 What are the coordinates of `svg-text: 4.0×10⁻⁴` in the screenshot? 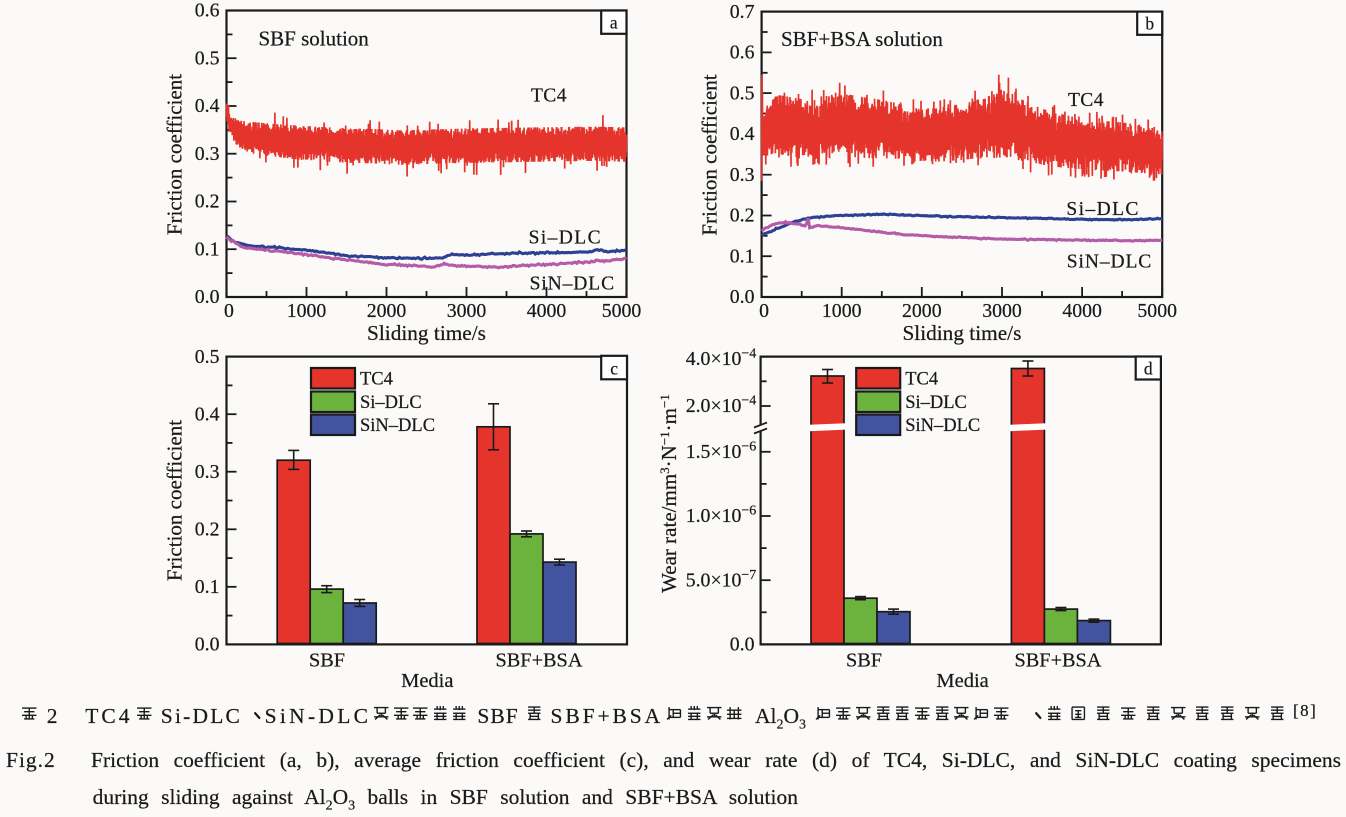 It's located at (721, 358).